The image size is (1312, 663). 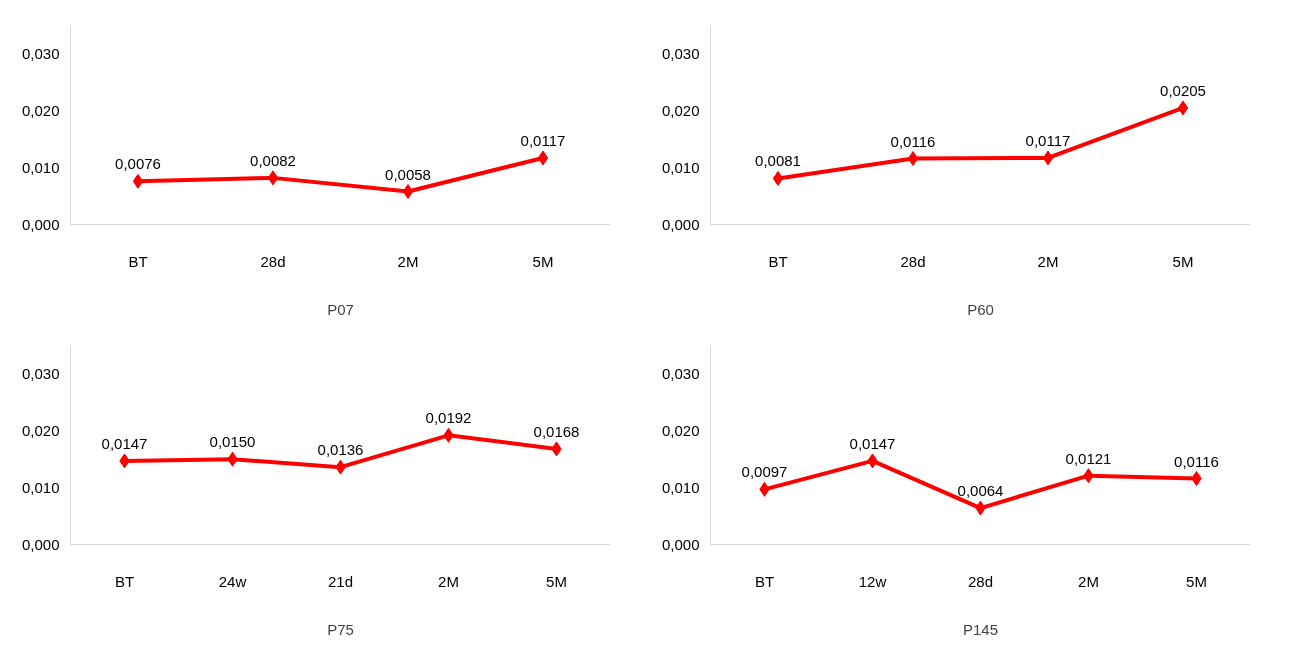 I want to click on x-tick-label: 21d, so click(x=340, y=581).